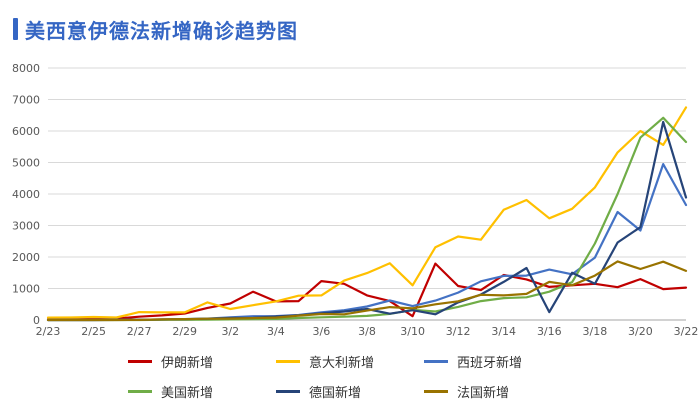 Image resolution: width=700 pixels, height=420 pixels. Describe the element at coordinates (490, 363) in the screenshot. I see `legend-label: 西班牙新增` at that location.